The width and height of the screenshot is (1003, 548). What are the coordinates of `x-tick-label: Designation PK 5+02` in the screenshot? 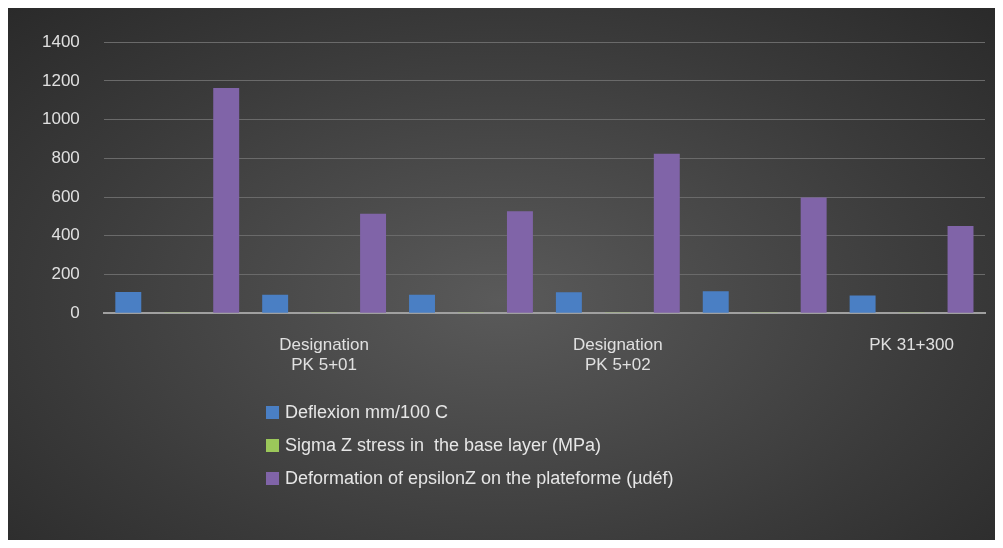 It's located at (617, 355).